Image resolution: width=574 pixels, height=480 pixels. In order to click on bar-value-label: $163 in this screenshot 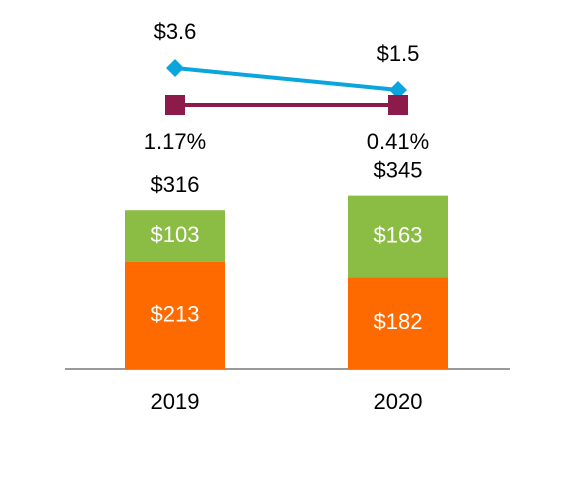, I will do `click(398, 234)`.